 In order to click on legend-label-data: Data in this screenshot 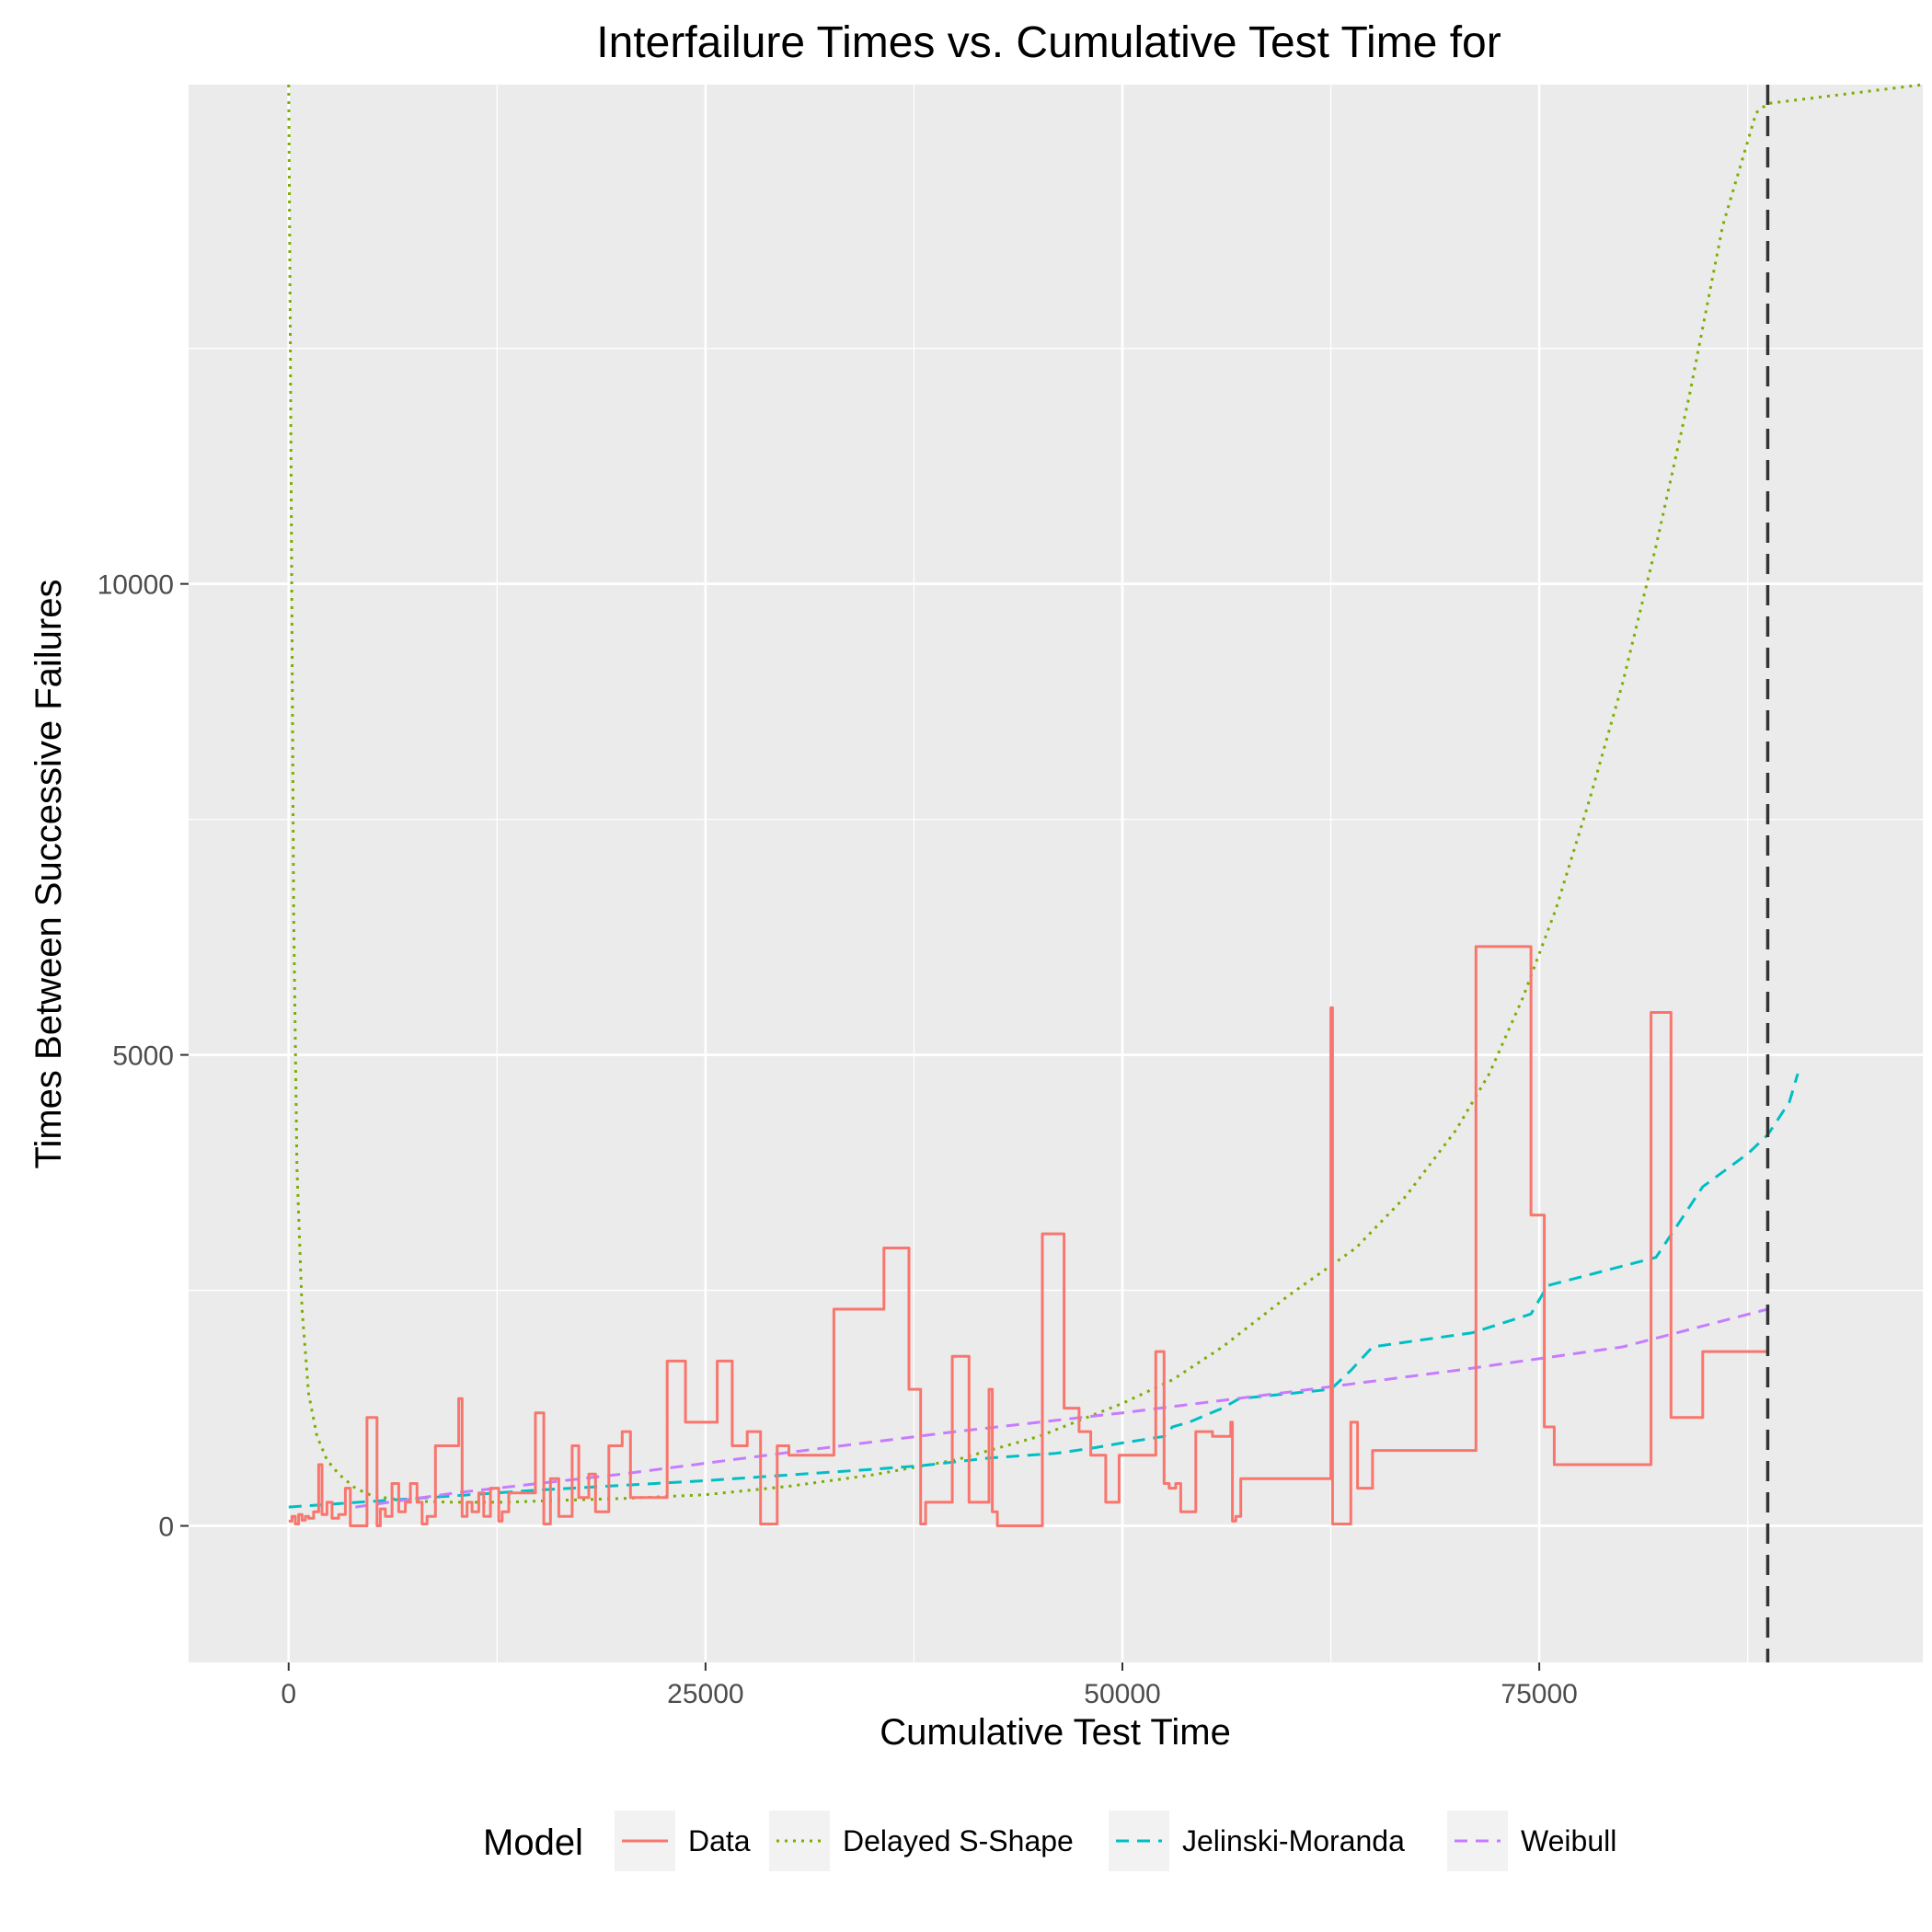, I will do `click(719, 1840)`.